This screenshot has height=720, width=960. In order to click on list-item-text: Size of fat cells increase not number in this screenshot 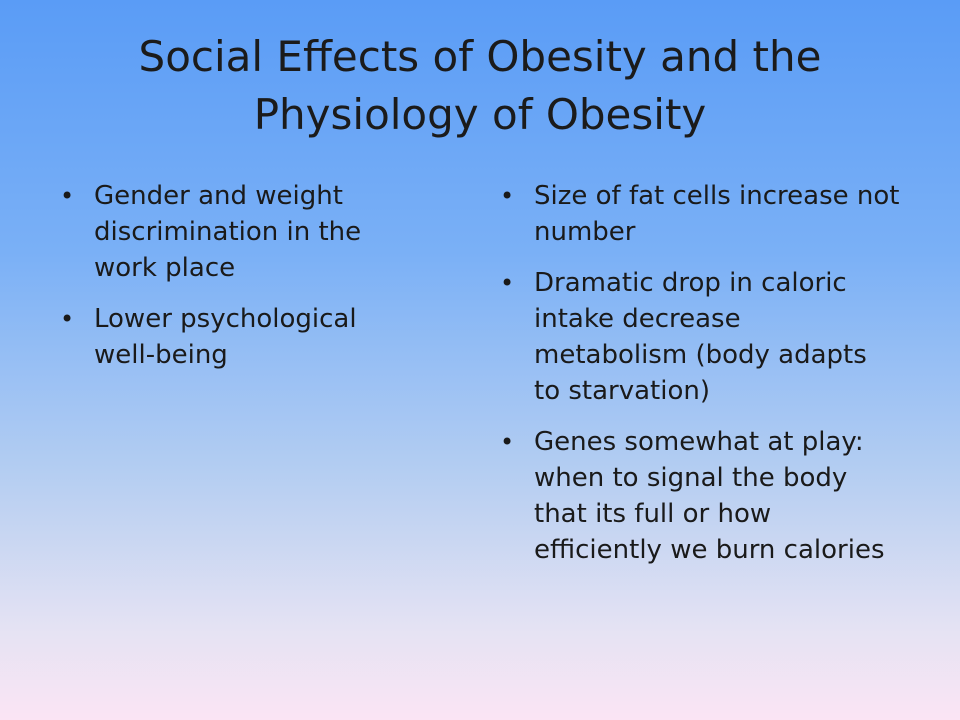, I will do `click(717, 214)`.